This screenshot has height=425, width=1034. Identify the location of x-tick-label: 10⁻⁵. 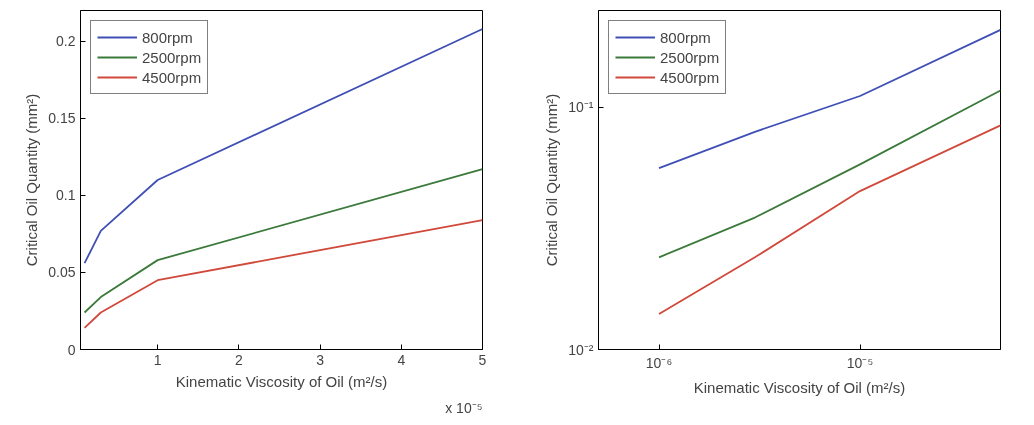
(860, 362).